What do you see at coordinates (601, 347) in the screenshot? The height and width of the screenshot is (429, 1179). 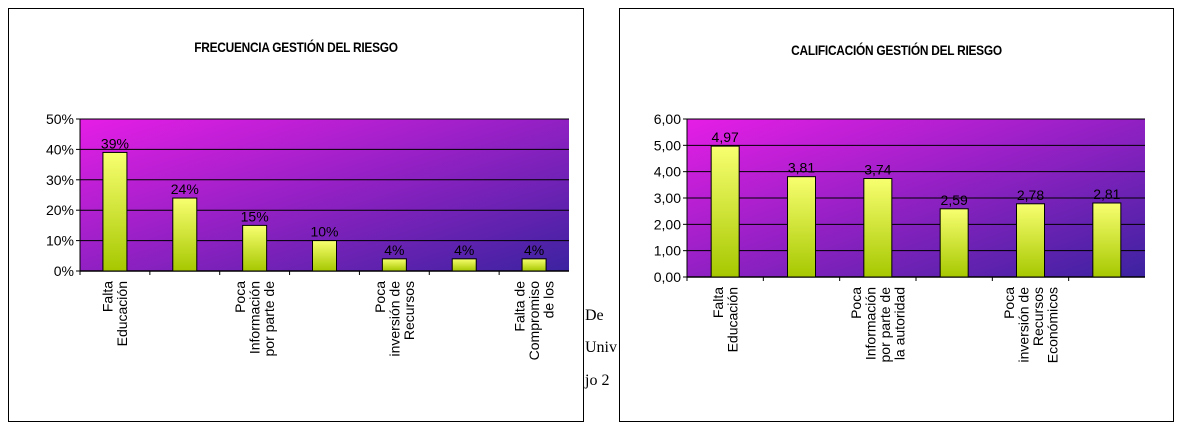 I see `background-text-univ: Univ` at bounding box center [601, 347].